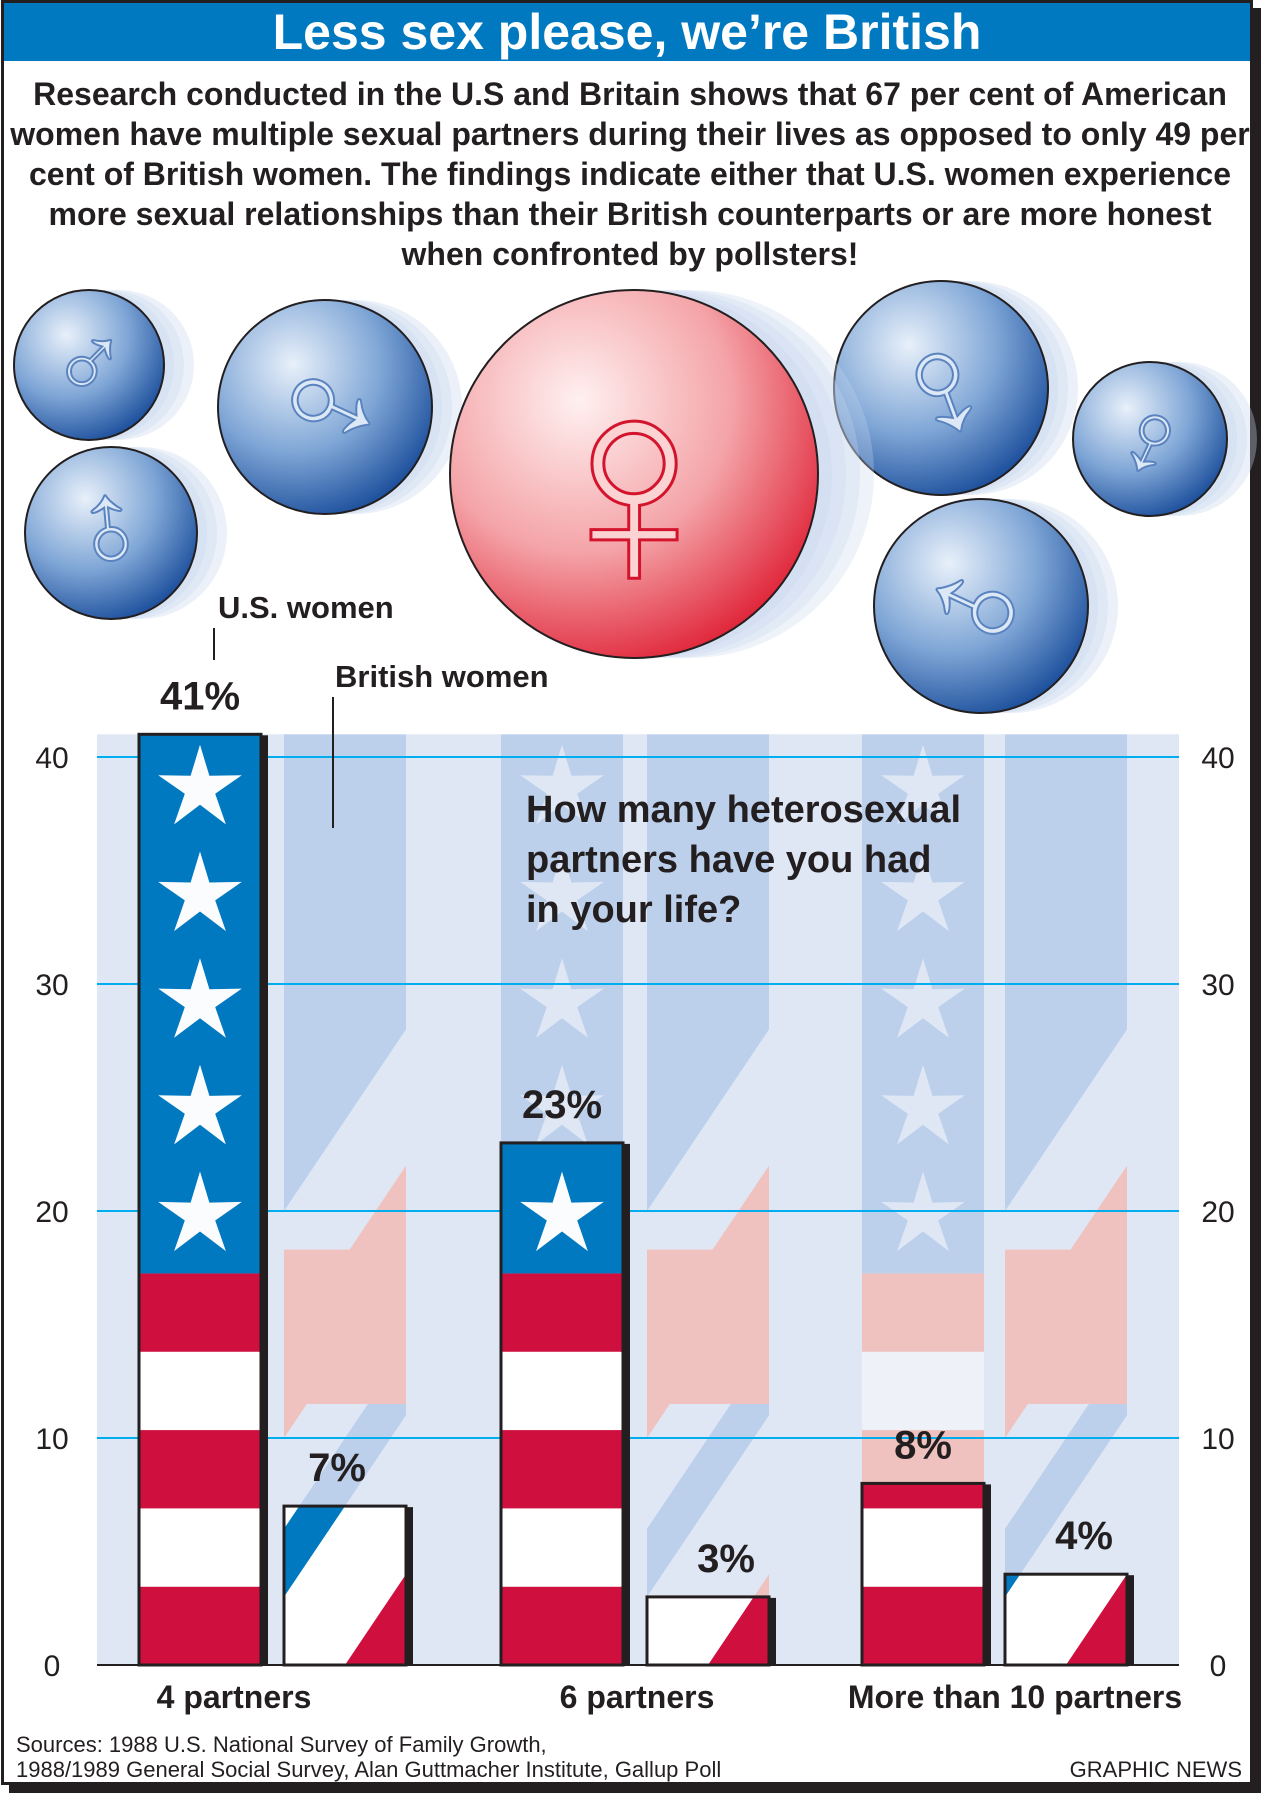 Image resolution: width=1273 pixels, height=1799 pixels. What do you see at coordinates (306, 607) in the screenshot?
I see `legend-us-women: U.S. women` at bounding box center [306, 607].